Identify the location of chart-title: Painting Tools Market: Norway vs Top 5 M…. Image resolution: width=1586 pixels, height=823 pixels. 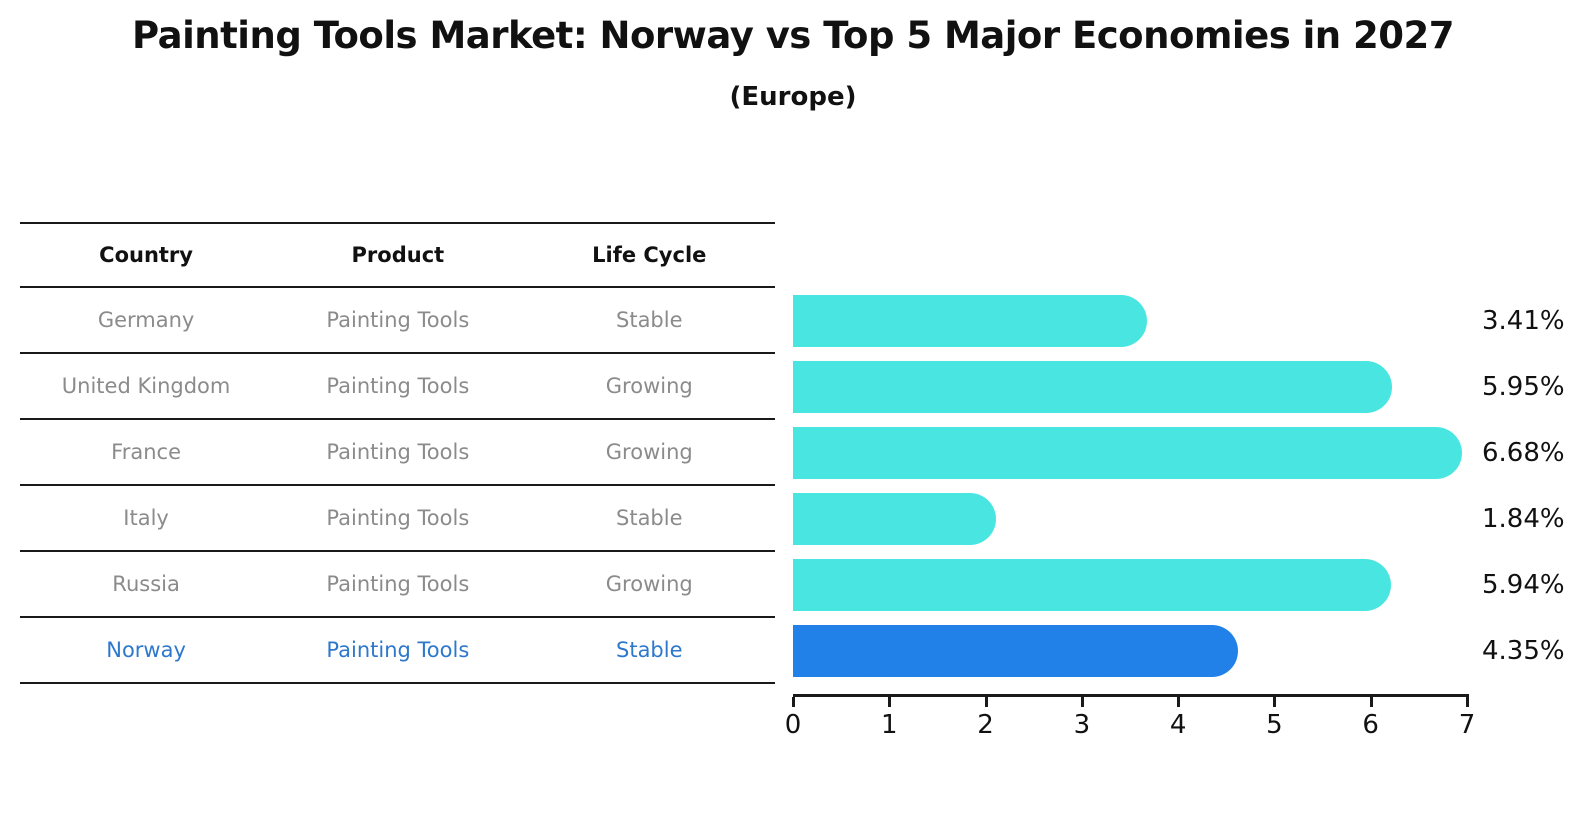
(793, 35).